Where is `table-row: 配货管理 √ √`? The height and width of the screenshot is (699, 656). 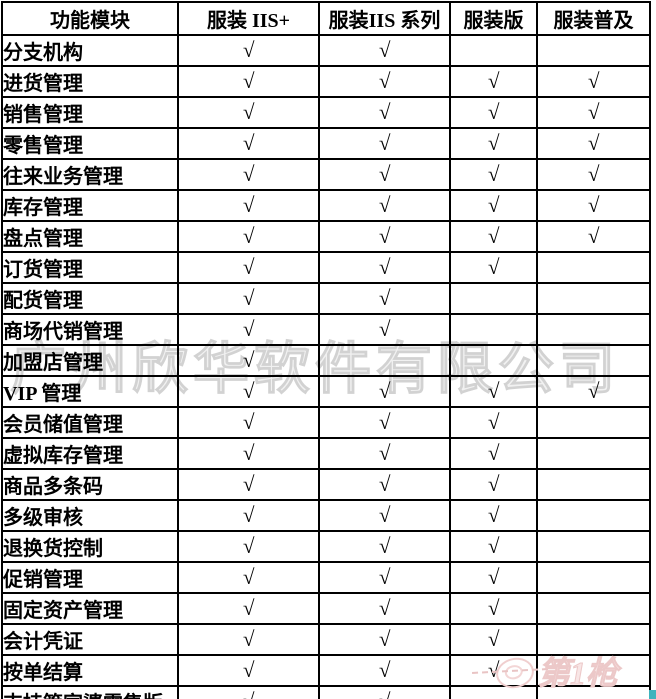 table-row: 配货管理 √ √ is located at coordinates (326, 298).